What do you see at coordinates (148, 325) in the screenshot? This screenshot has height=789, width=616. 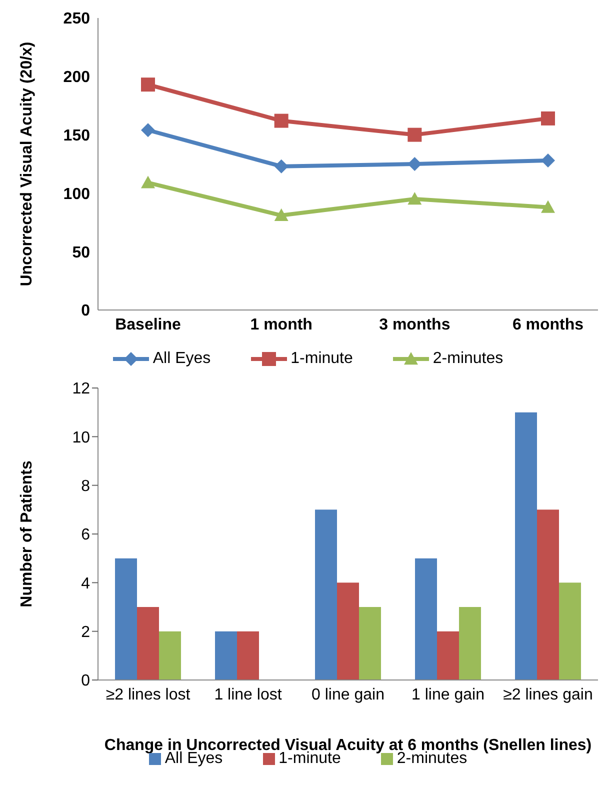 I see `x-tick-label: Baseline` at bounding box center [148, 325].